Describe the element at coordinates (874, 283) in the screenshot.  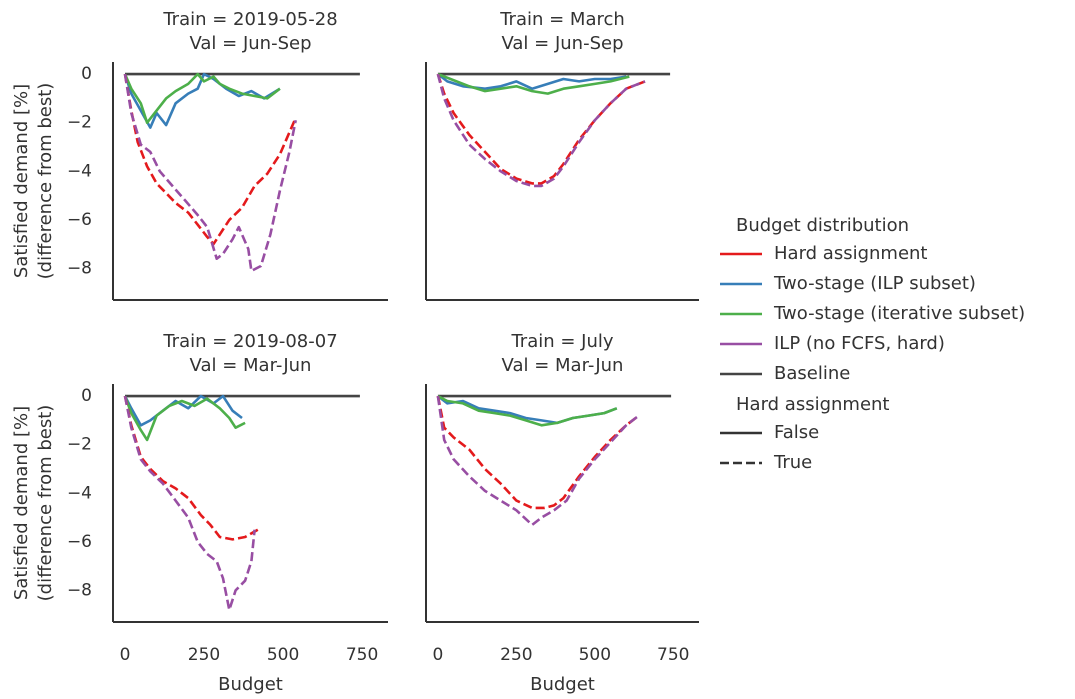
I see `legend-label: Two-stage (ILP subset)` at that location.